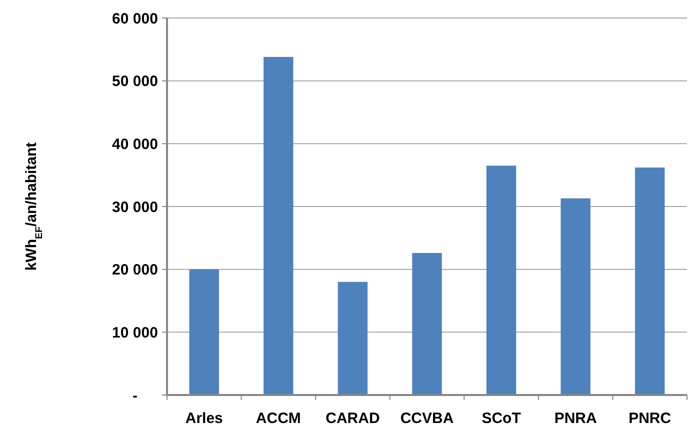 Image resolution: width=695 pixels, height=435 pixels. Describe the element at coordinates (135, 207) in the screenshot. I see `y-tick-label: 30 000` at that location.